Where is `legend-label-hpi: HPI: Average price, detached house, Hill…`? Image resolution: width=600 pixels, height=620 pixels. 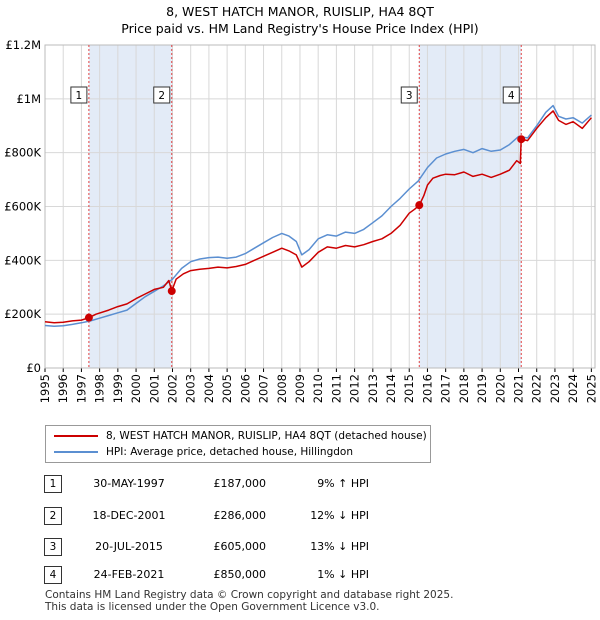
legend-label-hpi: HPI: Average price, detached house, Hill… is located at coordinates (229, 452).